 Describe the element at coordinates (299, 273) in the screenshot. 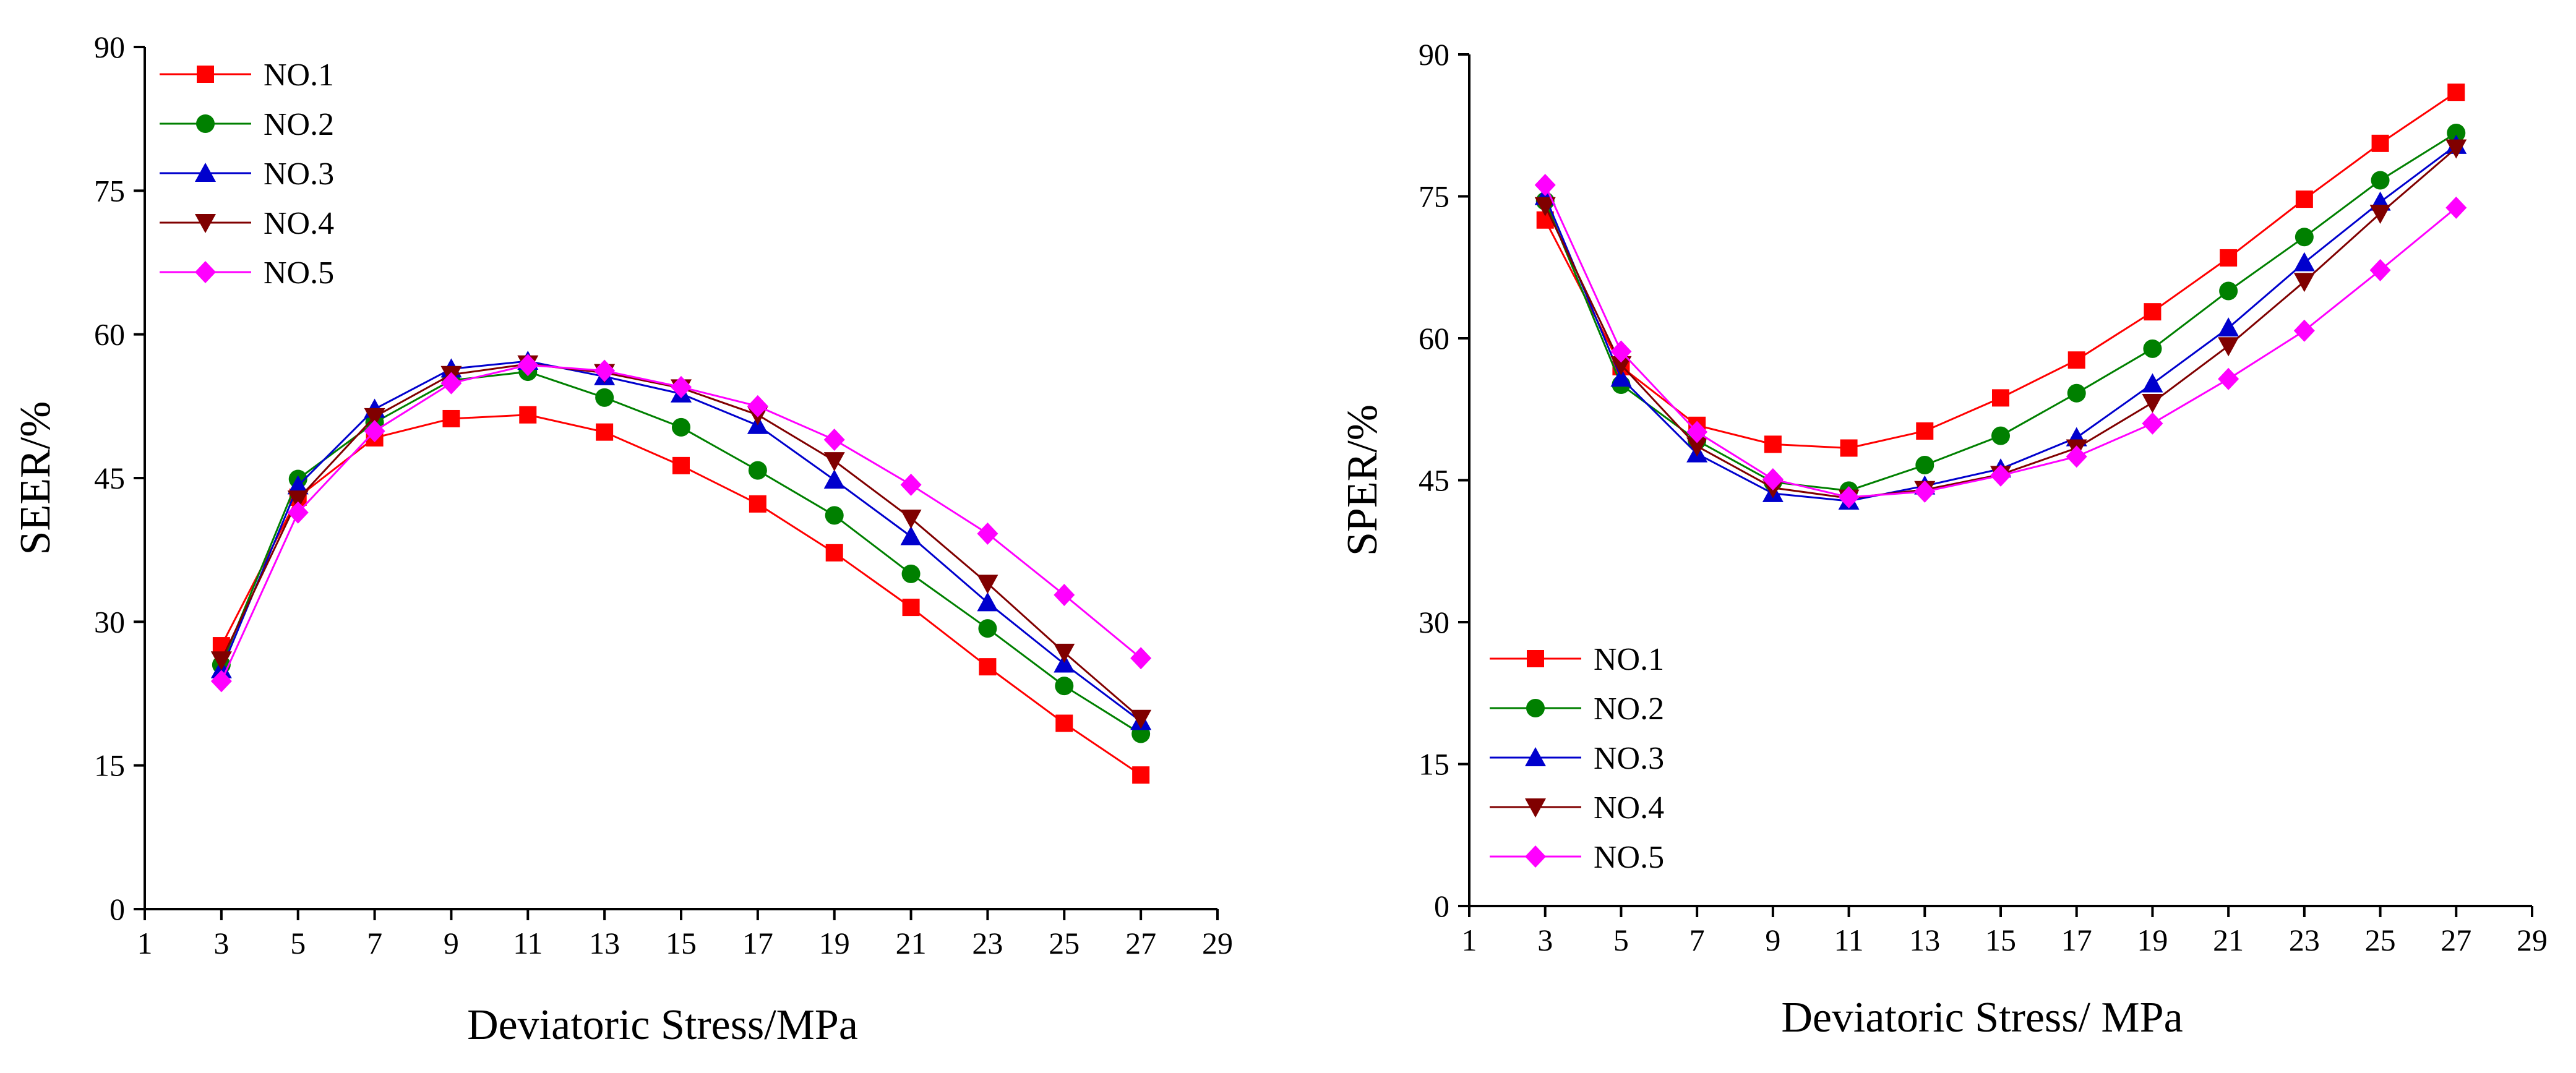

I see `legend-label: NO.5` at that location.